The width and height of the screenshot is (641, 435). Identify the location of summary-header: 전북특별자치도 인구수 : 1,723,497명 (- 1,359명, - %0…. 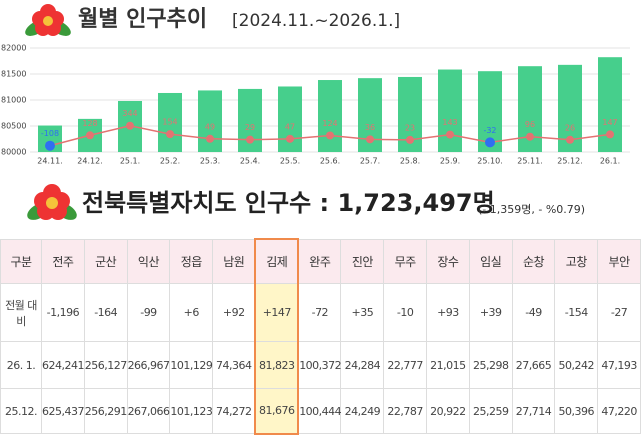
(306, 202).